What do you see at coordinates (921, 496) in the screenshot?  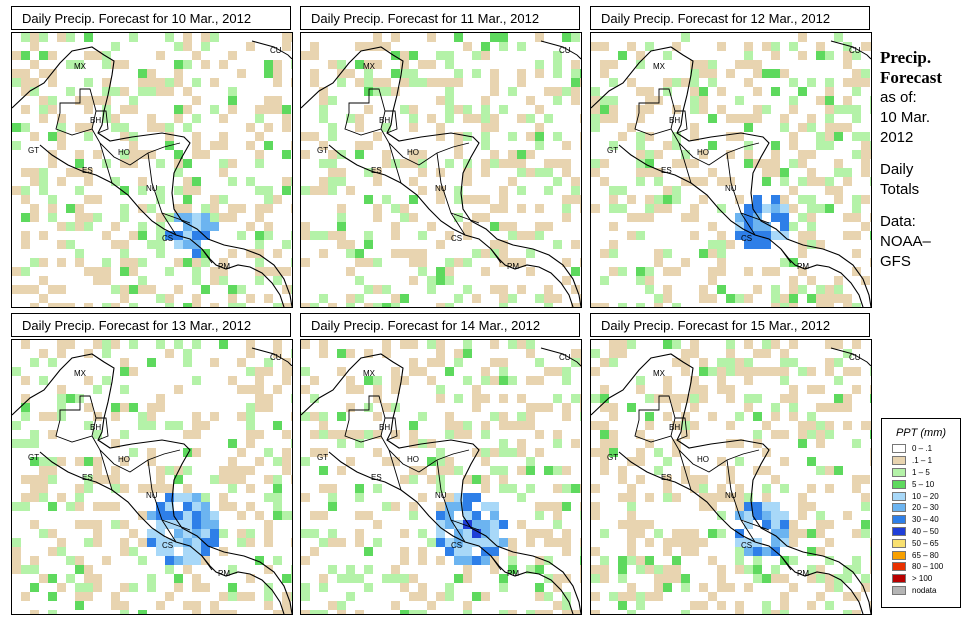 I see `legend-item: 10 – 20` at bounding box center [921, 496].